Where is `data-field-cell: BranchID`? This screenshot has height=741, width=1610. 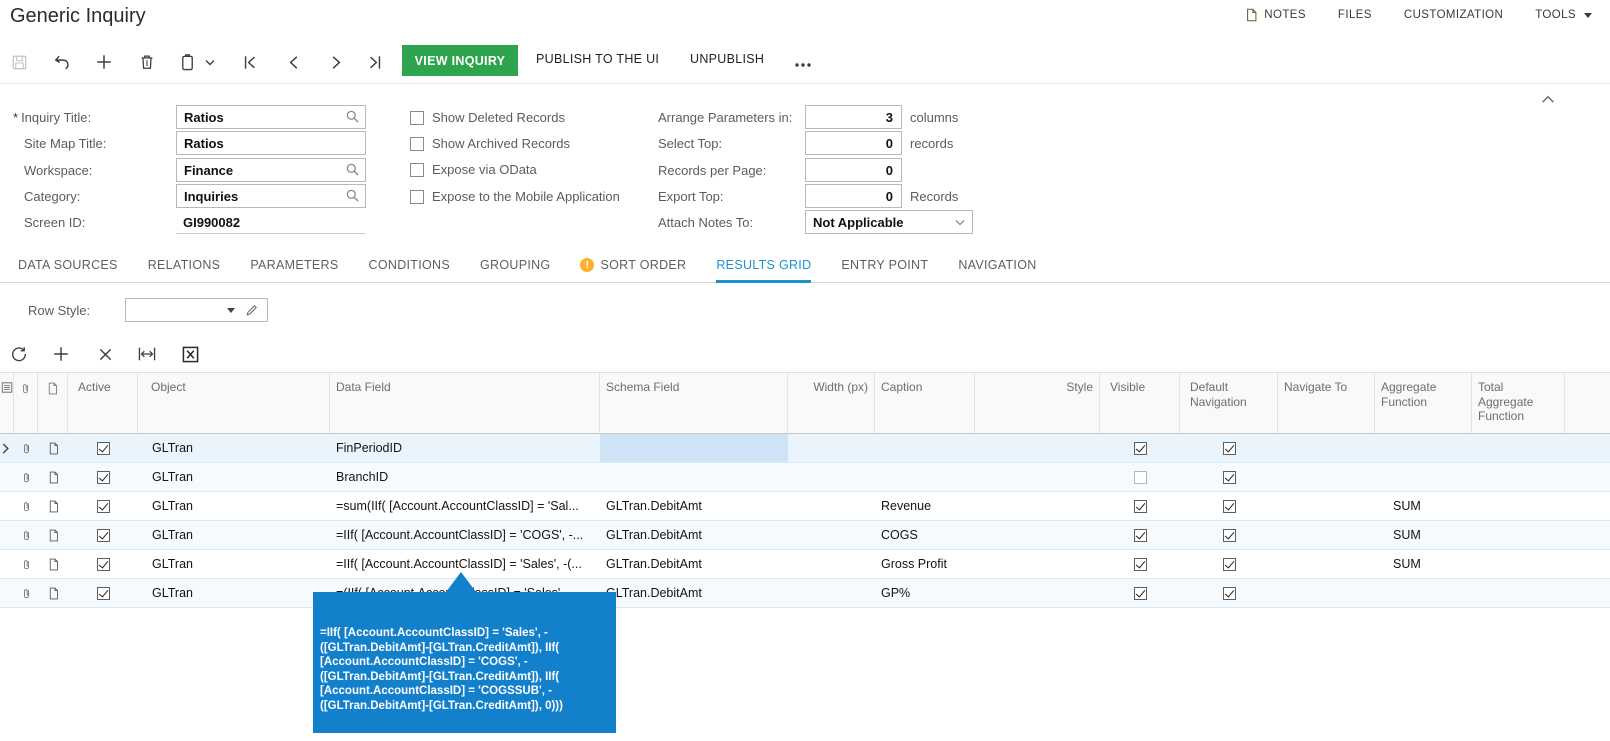 data-field-cell: BranchID is located at coordinates (362, 477).